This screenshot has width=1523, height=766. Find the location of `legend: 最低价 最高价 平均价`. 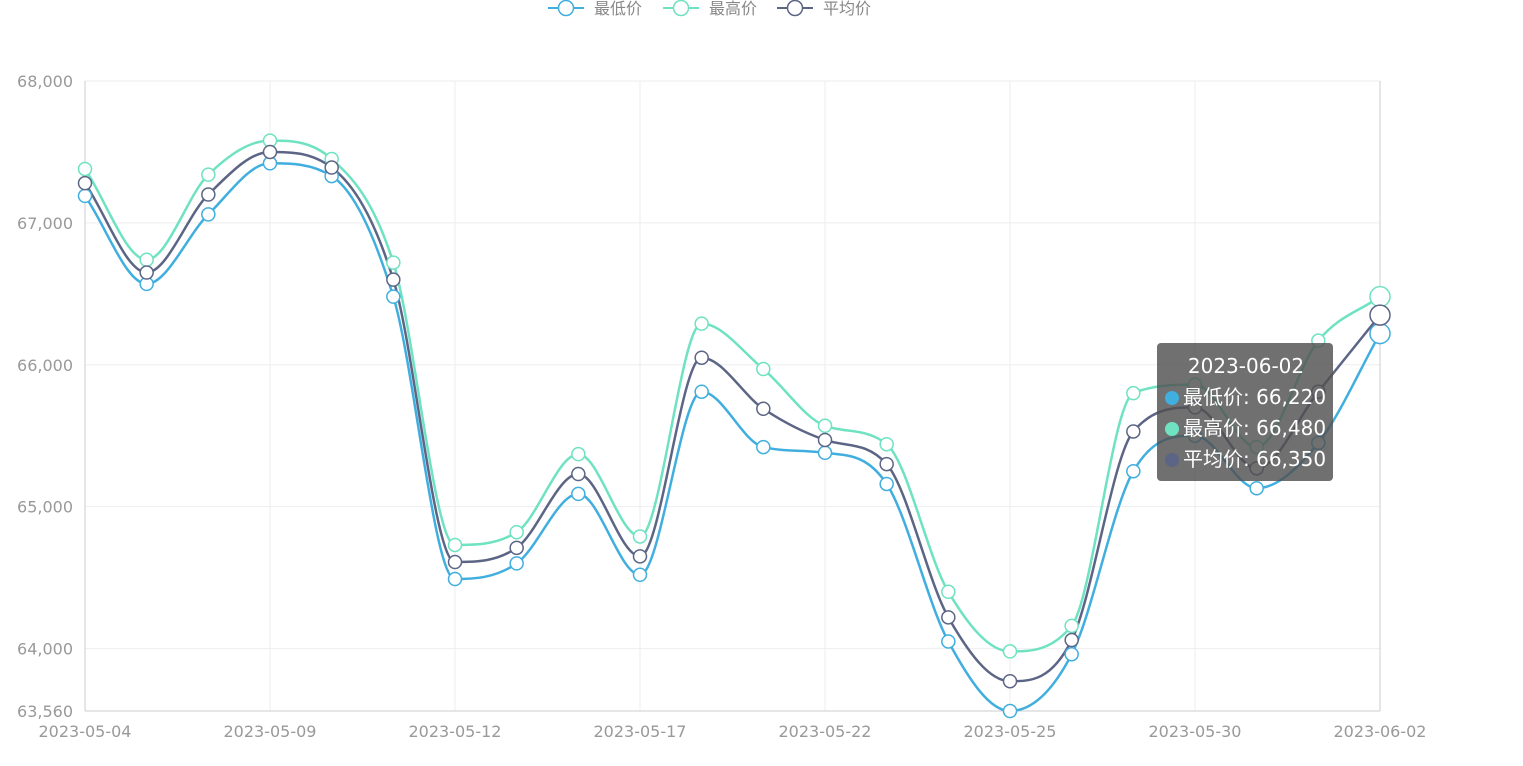

legend: 最低价 最高价 平均价 is located at coordinates (709, 9).